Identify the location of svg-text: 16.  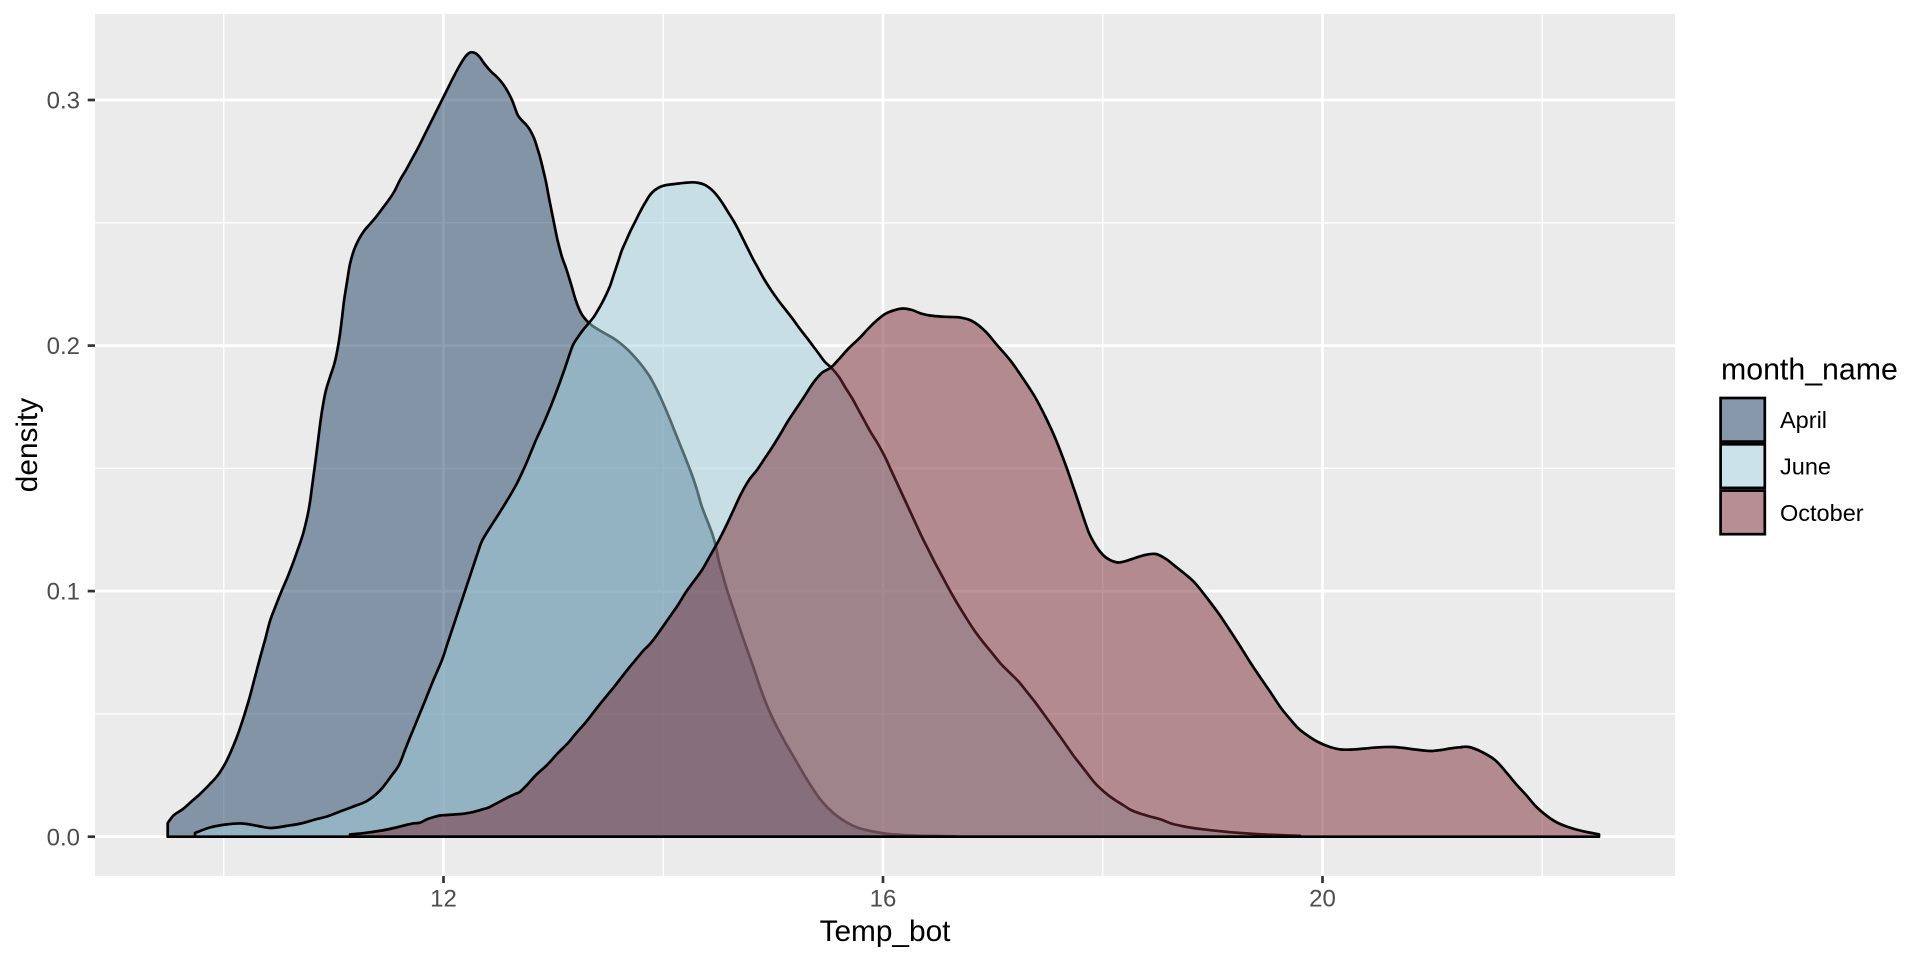
(883, 898).